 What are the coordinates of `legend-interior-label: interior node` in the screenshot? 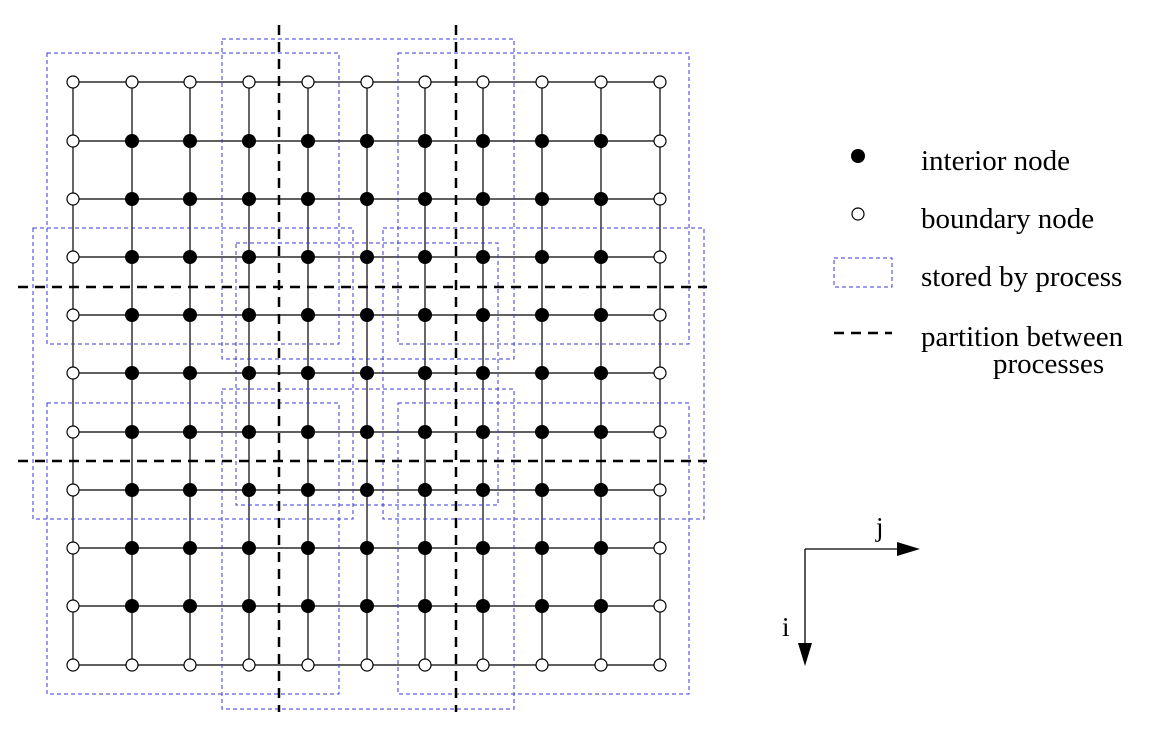 It's located at (995, 161).